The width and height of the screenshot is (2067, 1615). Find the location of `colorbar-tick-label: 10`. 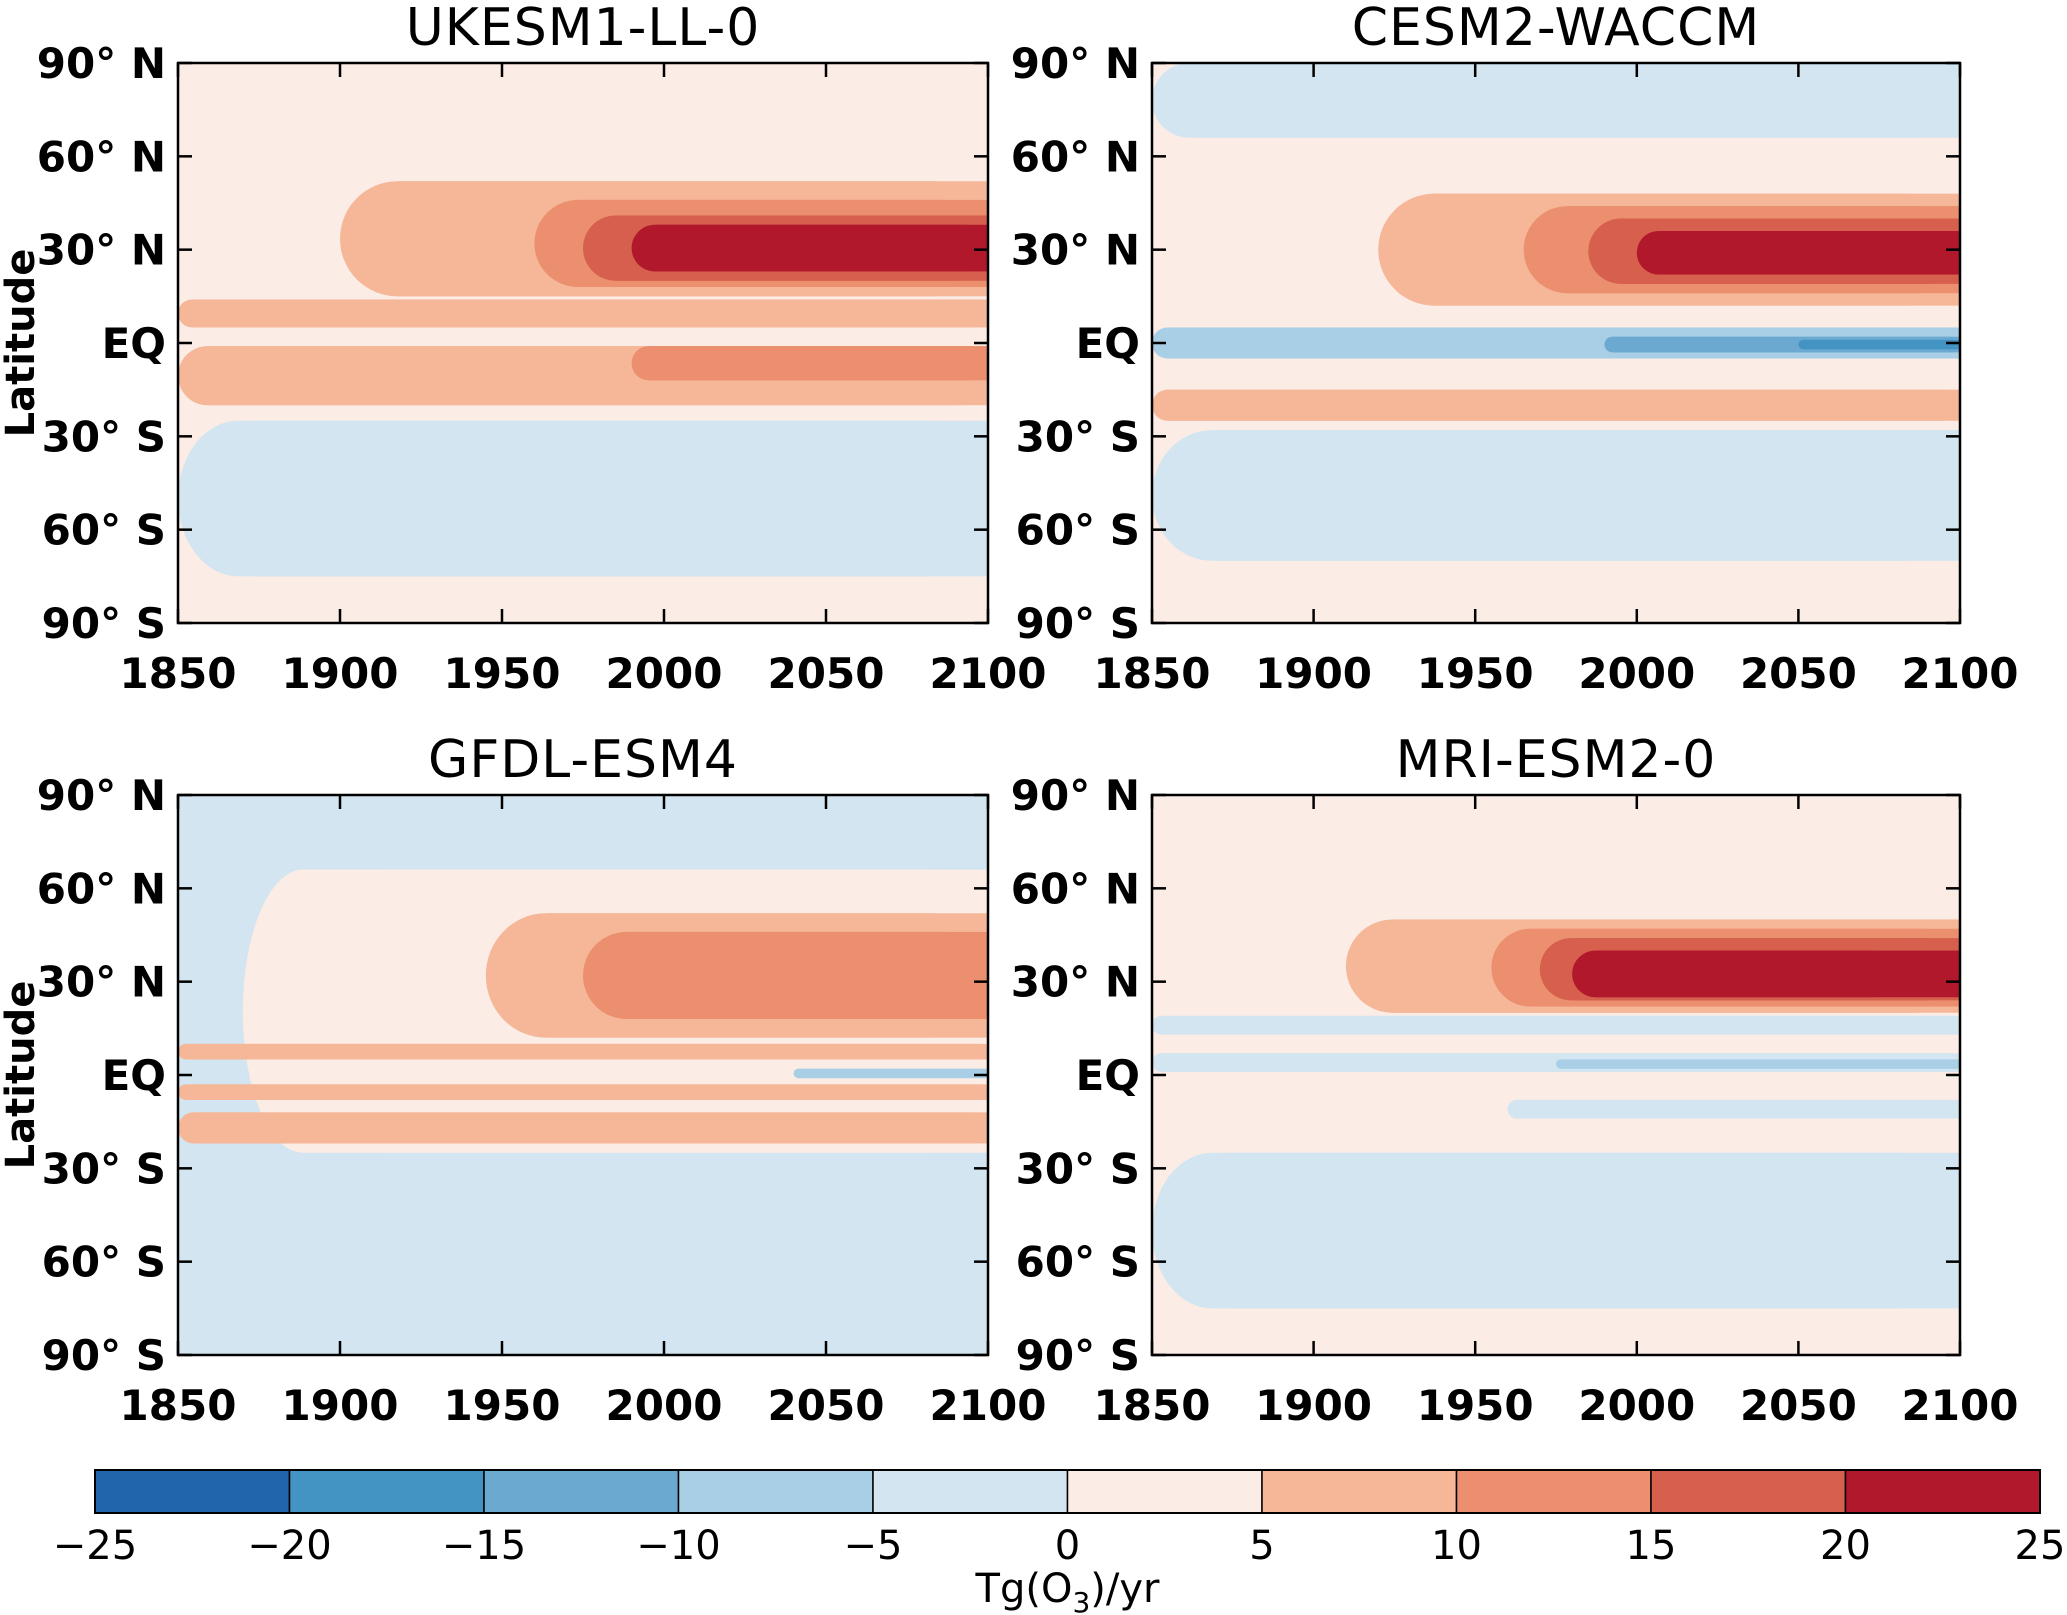

colorbar-tick-label: 10 is located at coordinates (1456, 1546).